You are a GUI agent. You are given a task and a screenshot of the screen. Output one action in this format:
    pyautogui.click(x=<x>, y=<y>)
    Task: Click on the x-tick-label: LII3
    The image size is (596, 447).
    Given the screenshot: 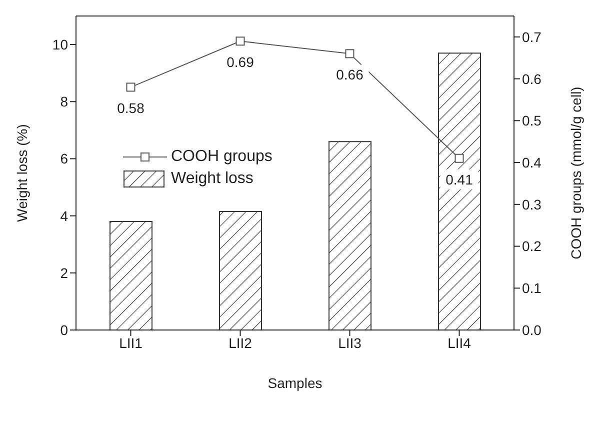 What is the action you would take?
    pyautogui.click(x=350, y=342)
    